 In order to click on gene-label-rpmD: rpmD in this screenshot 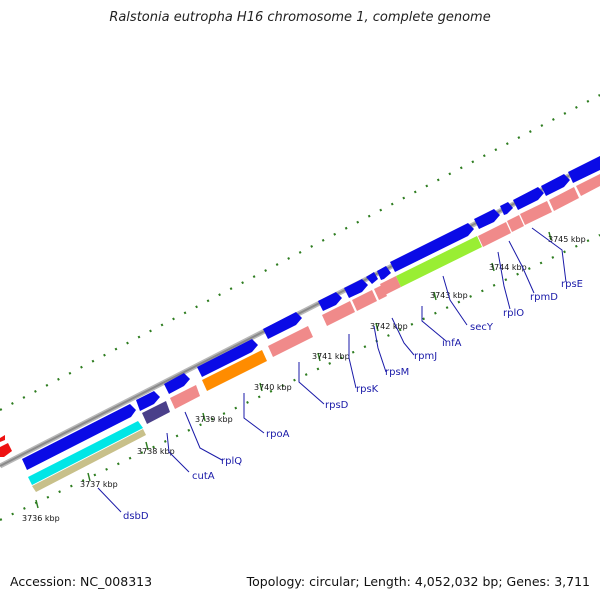, I will do `click(544, 297)`.